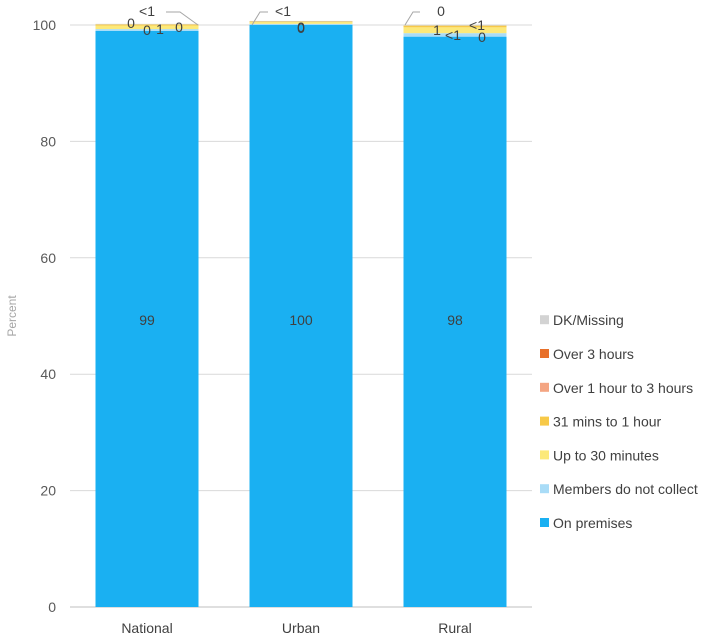 Image resolution: width=714 pixels, height=639 pixels. Describe the element at coordinates (146, 628) in the screenshot. I see `x-tick-label: National` at that location.